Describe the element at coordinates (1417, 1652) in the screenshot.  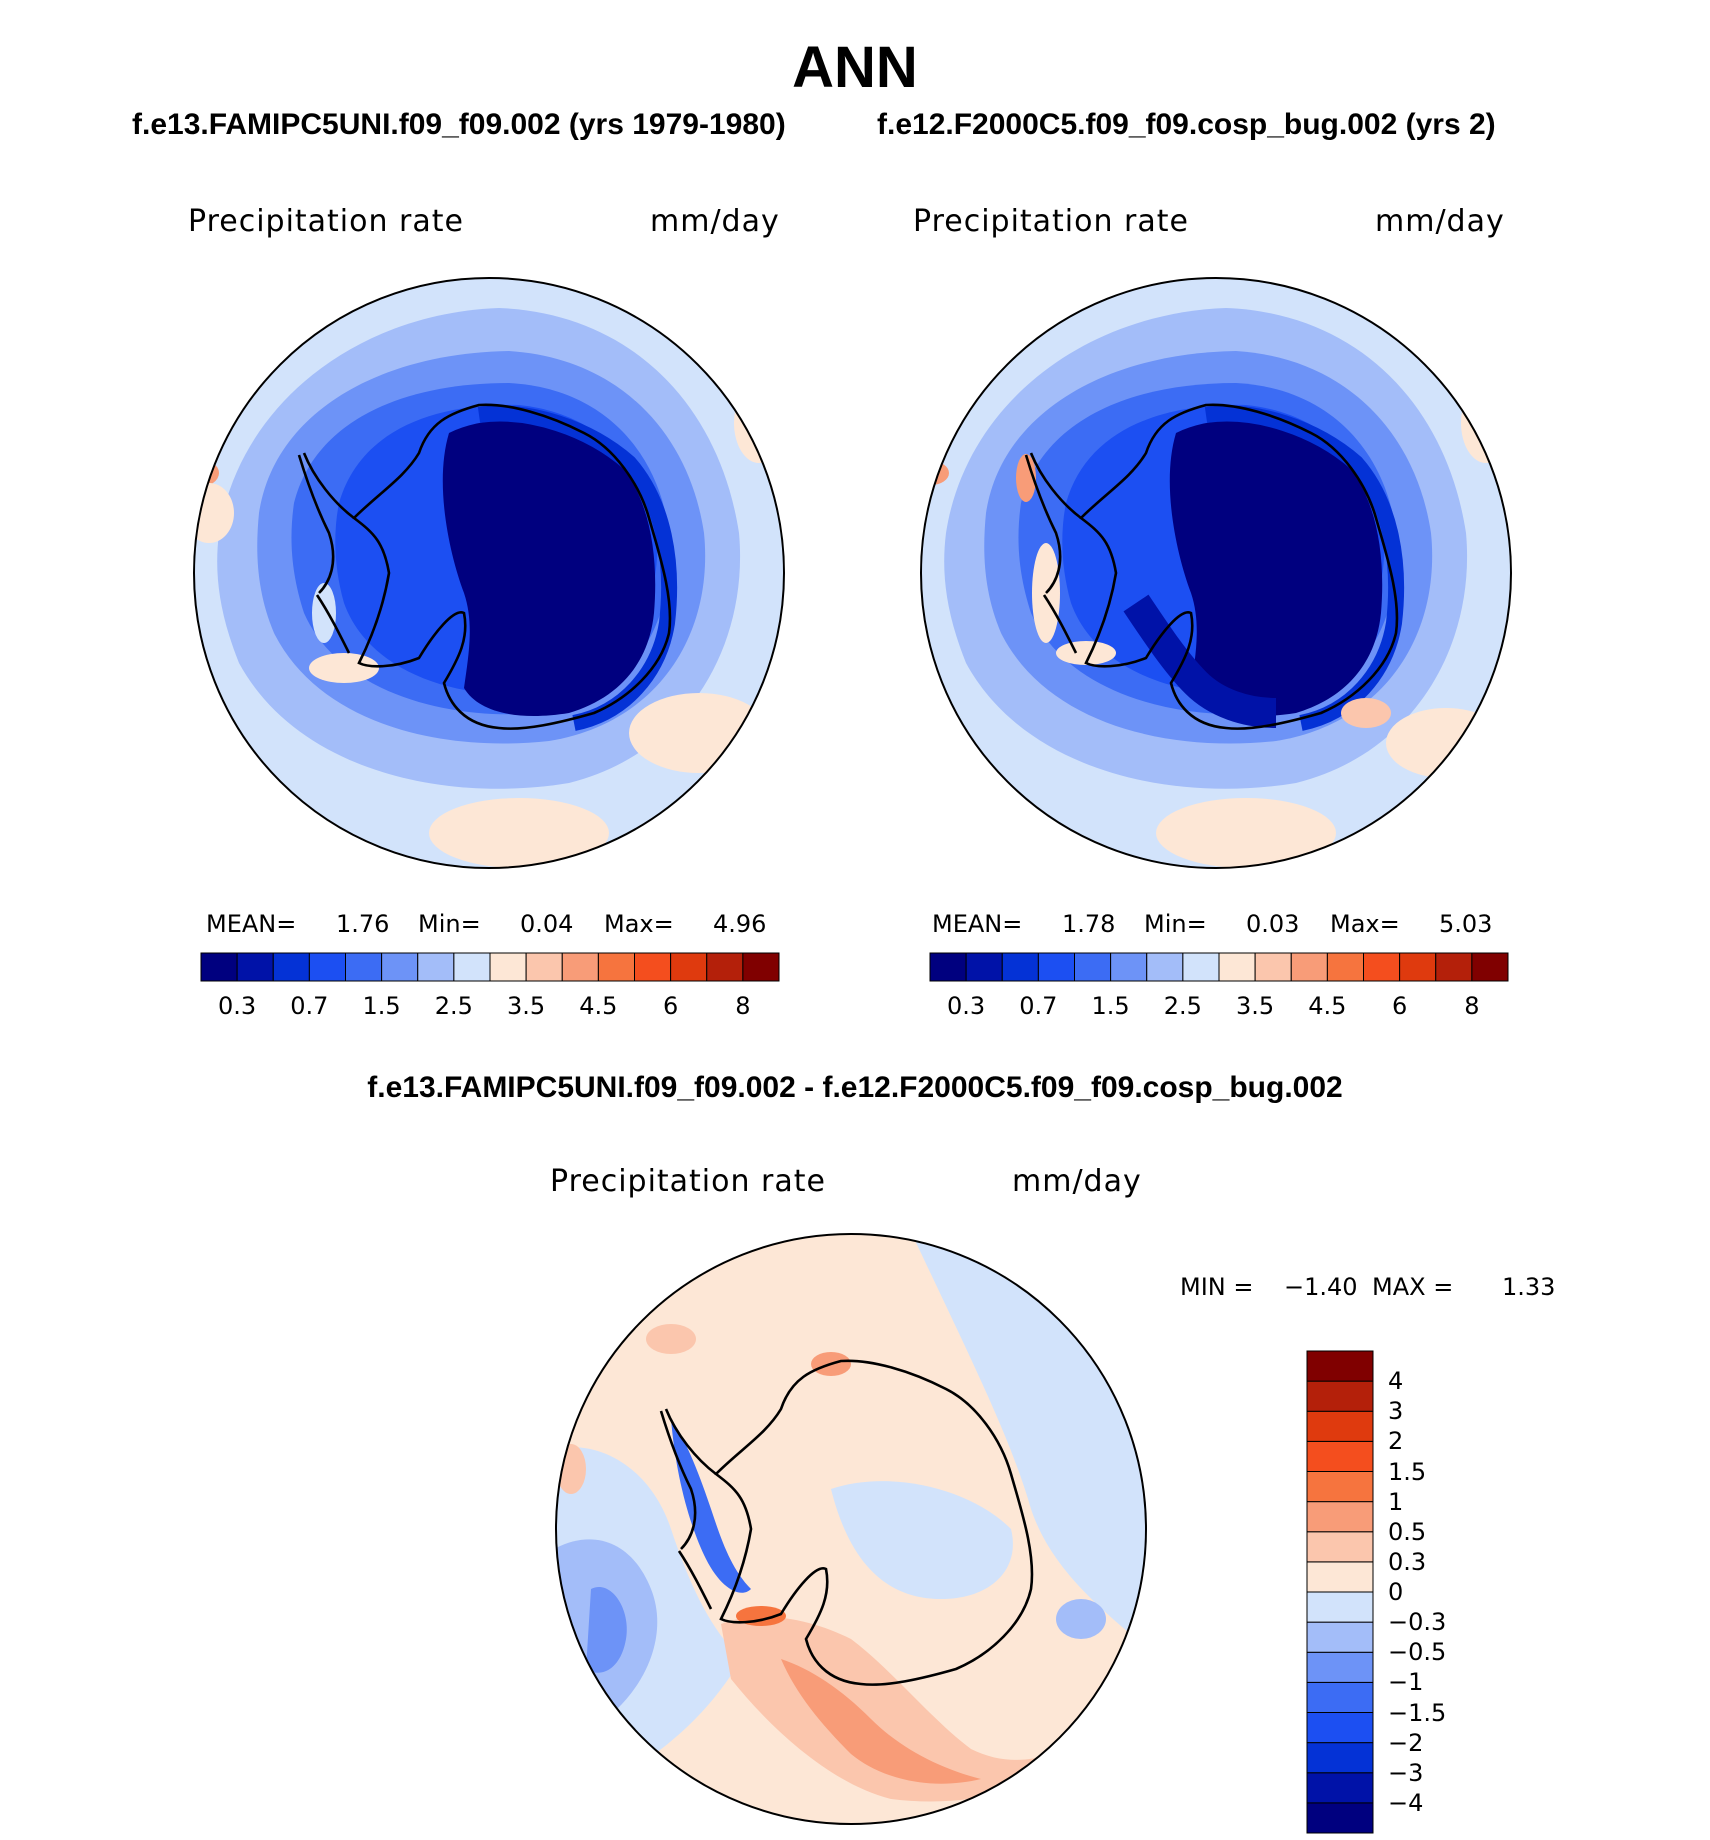
I see `diff-colorbar-tick-label: −0.5` at that location.